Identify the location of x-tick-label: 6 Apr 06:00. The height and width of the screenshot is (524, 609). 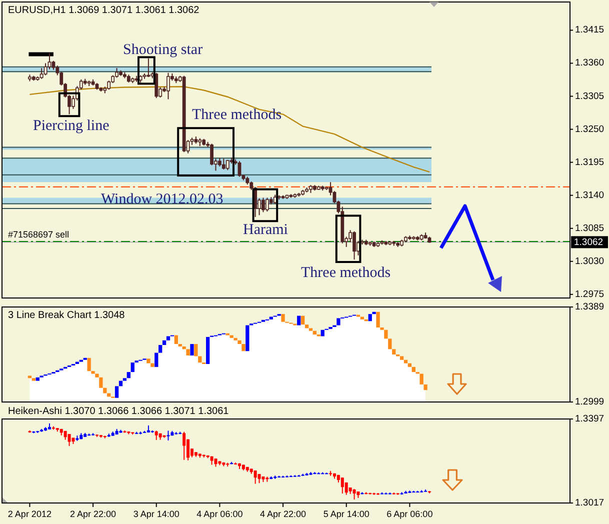
(409, 514).